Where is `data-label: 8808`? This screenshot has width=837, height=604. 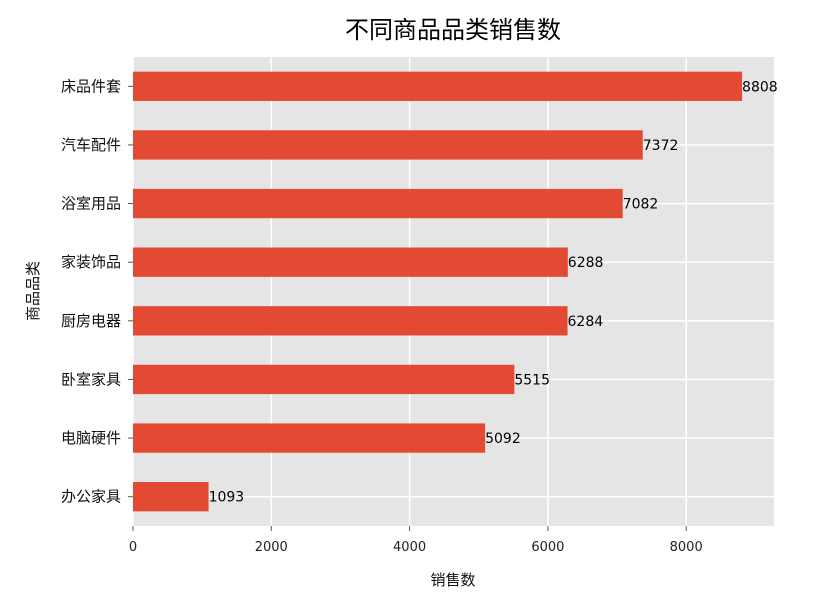
data-label: 8808 is located at coordinates (760, 87).